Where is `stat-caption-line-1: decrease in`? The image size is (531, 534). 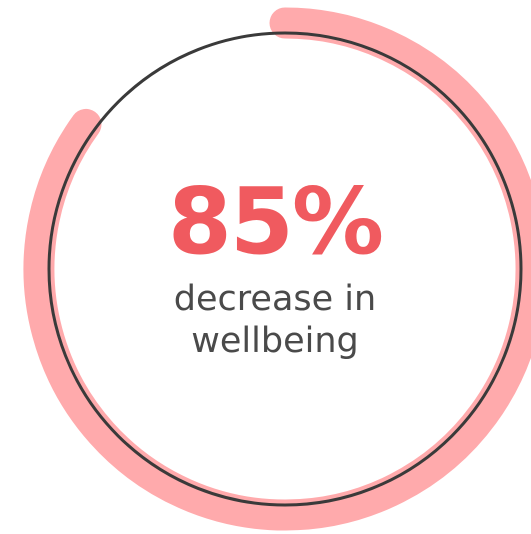 stat-caption-line-1: decrease in is located at coordinates (275, 299).